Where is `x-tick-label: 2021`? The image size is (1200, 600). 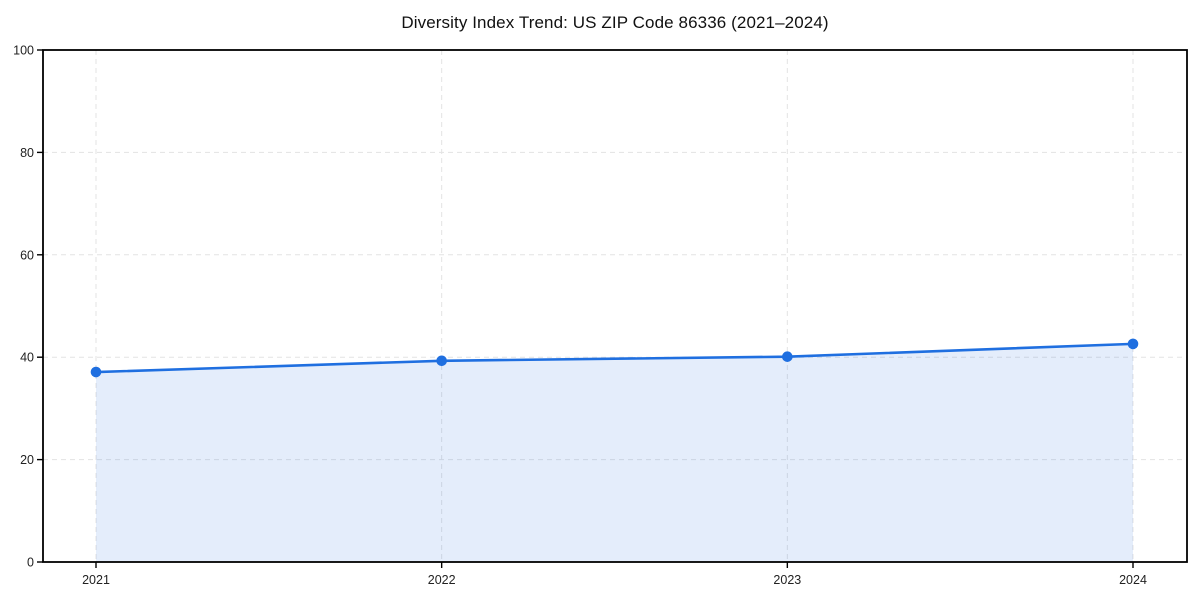
x-tick-label: 2021 is located at coordinates (96, 580).